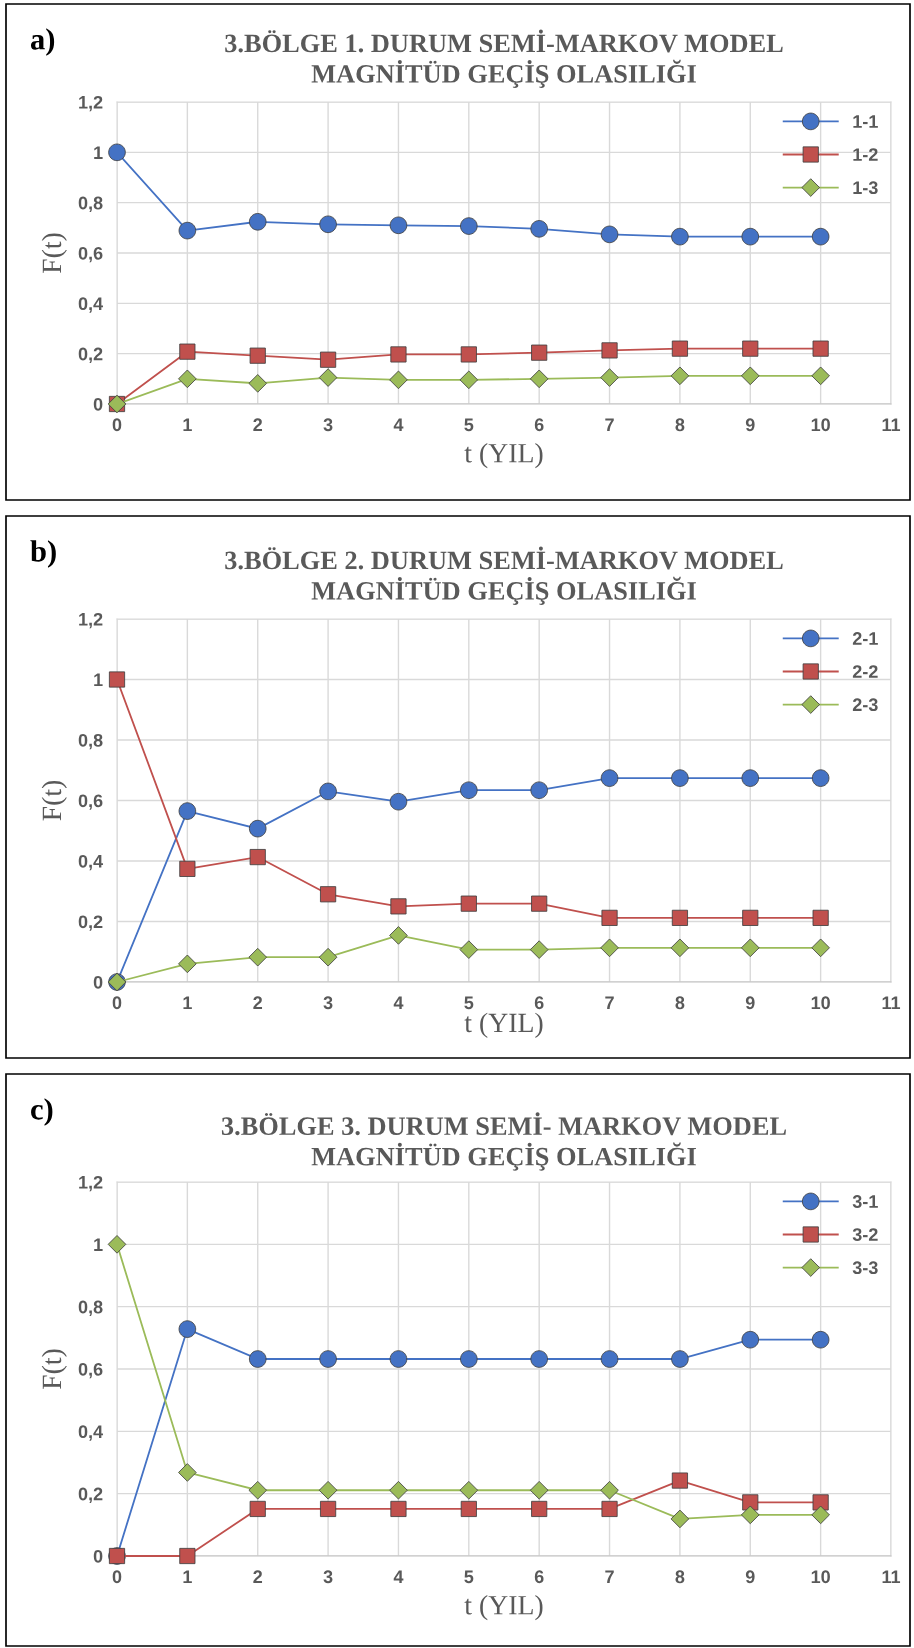 The width and height of the screenshot is (914, 1648). What do you see at coordinates (42, 1112) in the screenshot?
I see `text: c)` at bounding box center [42, 1112].